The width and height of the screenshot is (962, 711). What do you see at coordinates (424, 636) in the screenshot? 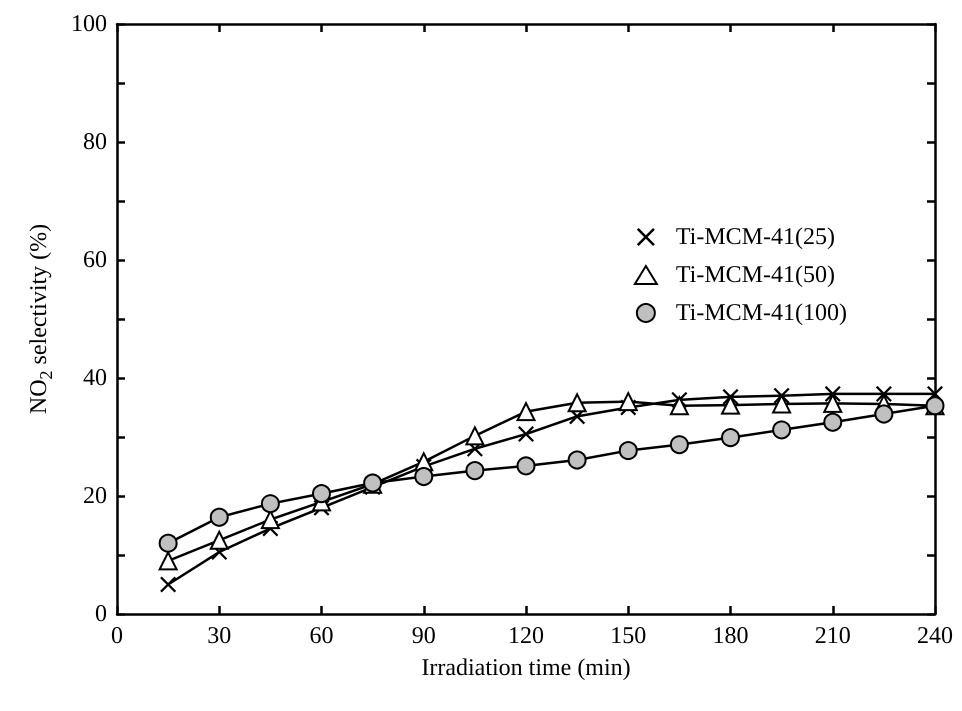
I see `x-tick-label: 90` at bounding box center [424, 636].